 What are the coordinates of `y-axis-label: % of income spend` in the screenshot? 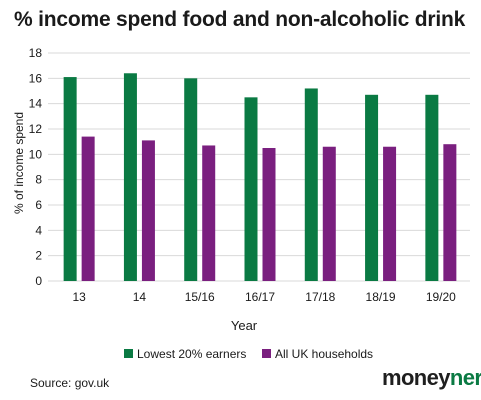 It's located at (19, 163).